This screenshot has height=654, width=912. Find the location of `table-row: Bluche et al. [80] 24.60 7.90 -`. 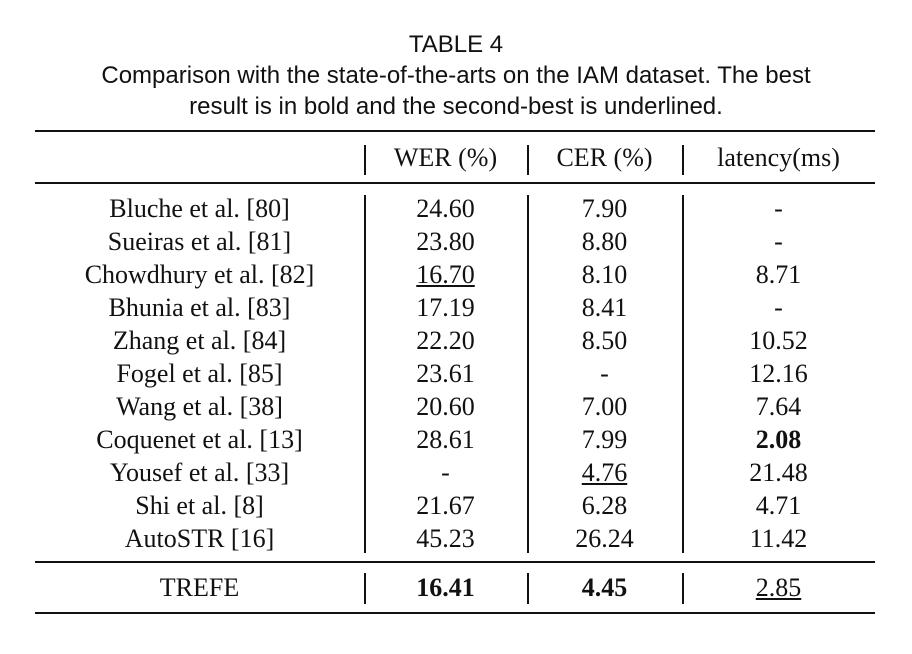

table-row: Bluche et al. [80] 24.60 7.90 - is located at coordinates (455, 208).